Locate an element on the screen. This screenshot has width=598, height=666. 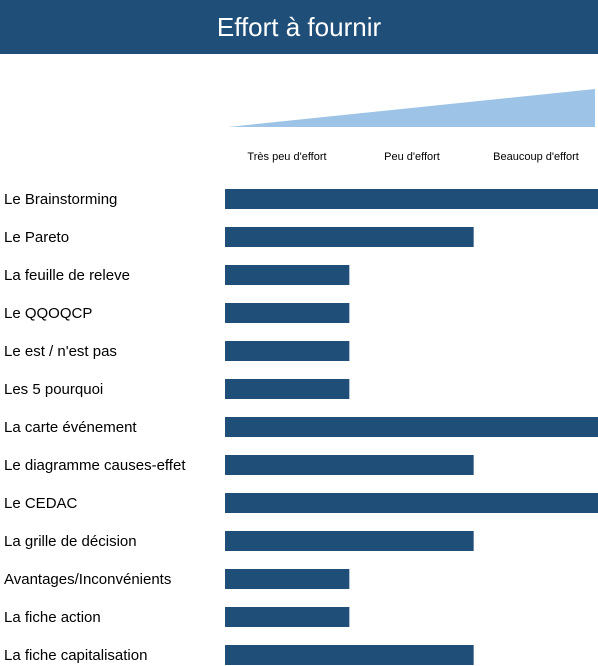
category-label: La carte événement is located at coordinates (70, 427).